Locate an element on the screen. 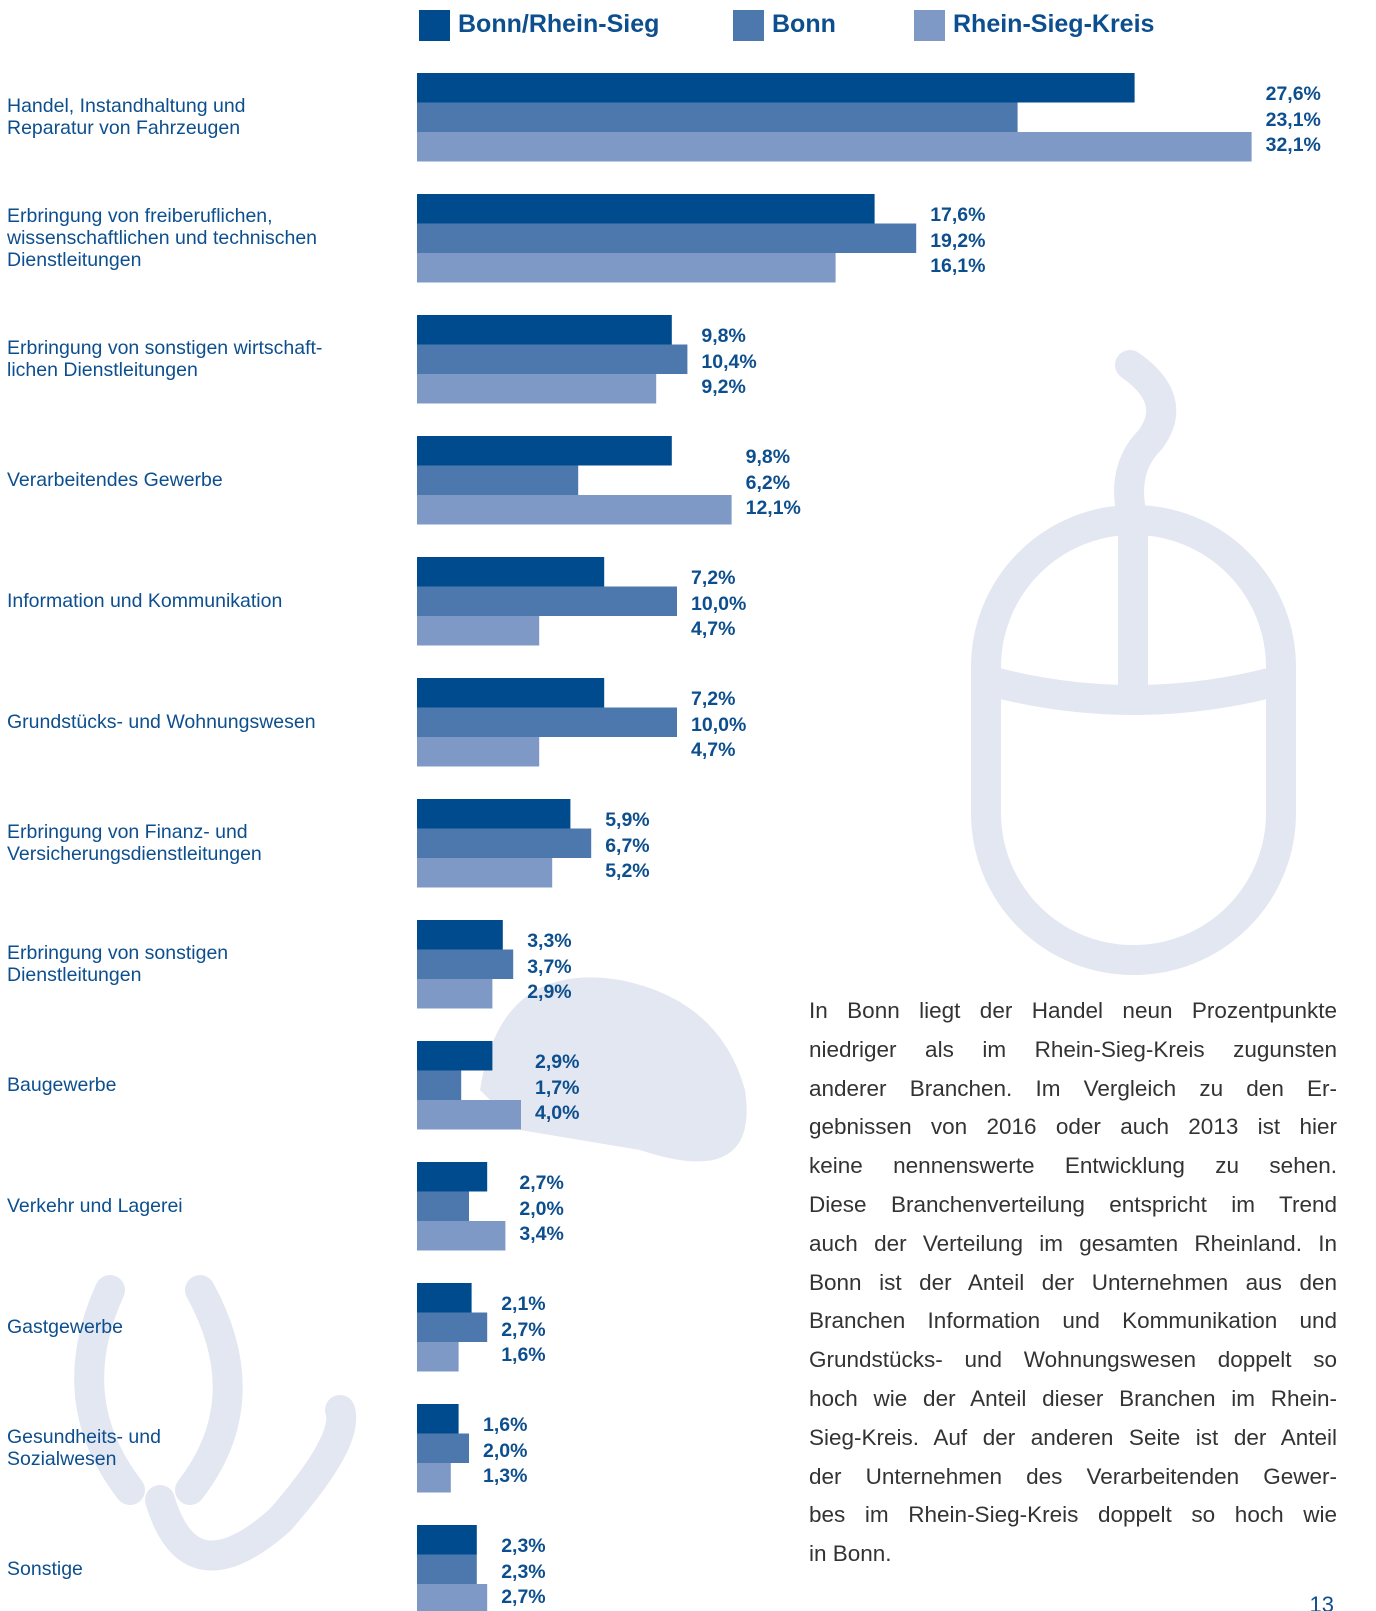 The image size is (1376, 1611). value-label: 3,3% is located at coordinates (549, 941).